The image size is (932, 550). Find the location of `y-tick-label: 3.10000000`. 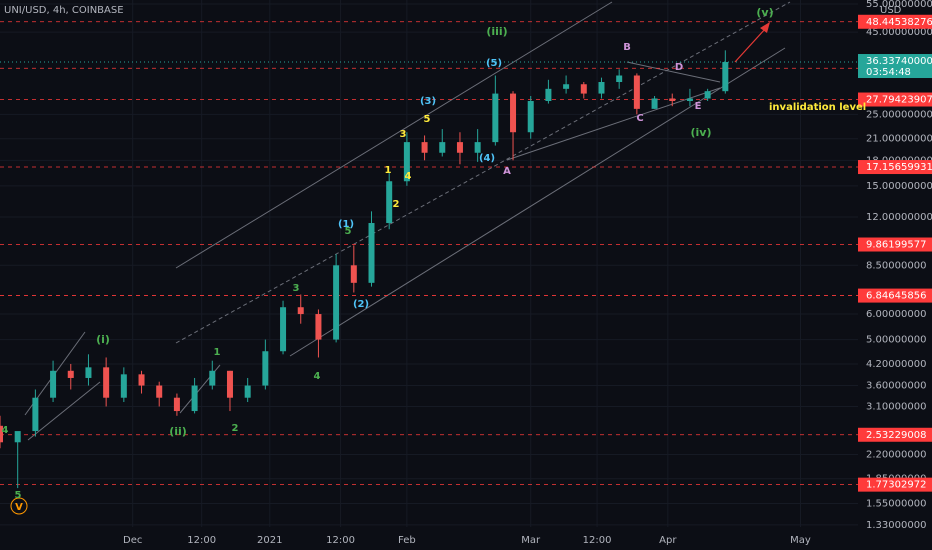

y-tick-label: 3.10000000 is located at coordinates (896, 406).